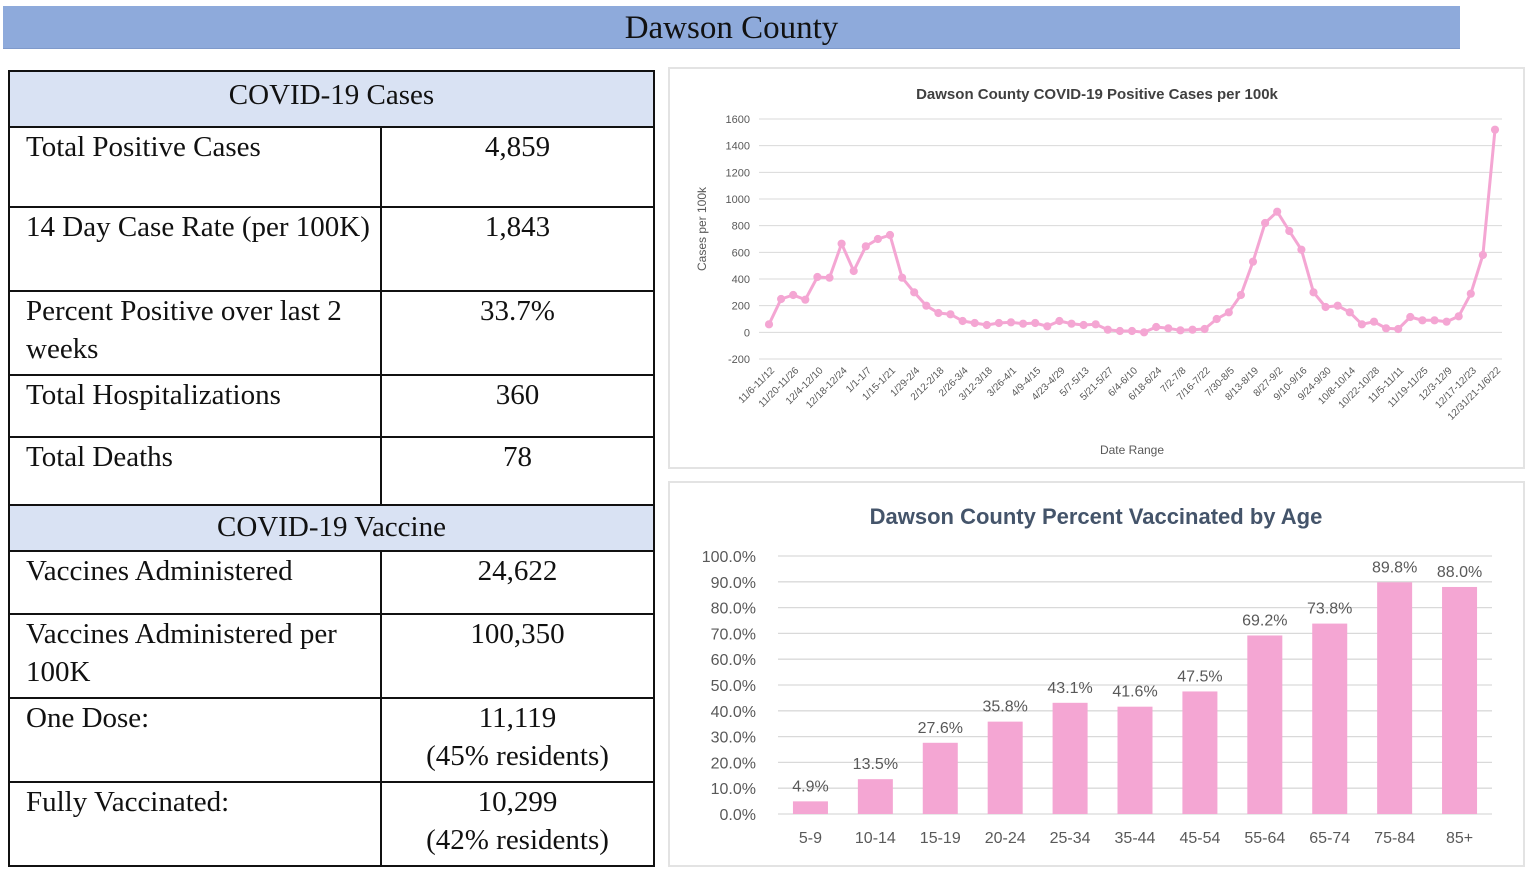  Describe the element at coordinates (1132, 450) in the screenshot. I see `line-chart-xlabel: Date Range` at that location.